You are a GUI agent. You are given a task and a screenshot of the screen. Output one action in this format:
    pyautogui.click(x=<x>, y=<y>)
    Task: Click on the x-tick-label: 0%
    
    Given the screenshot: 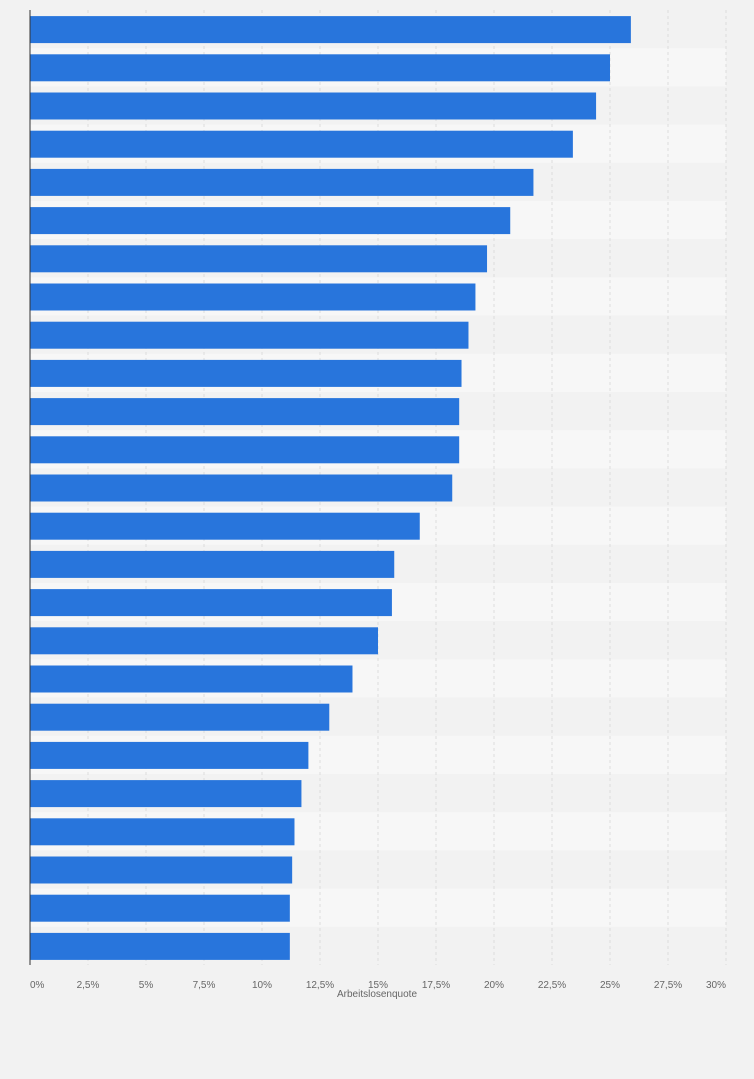 What is the action you would take?
    pyautogui.click(x=37, y=985)
    